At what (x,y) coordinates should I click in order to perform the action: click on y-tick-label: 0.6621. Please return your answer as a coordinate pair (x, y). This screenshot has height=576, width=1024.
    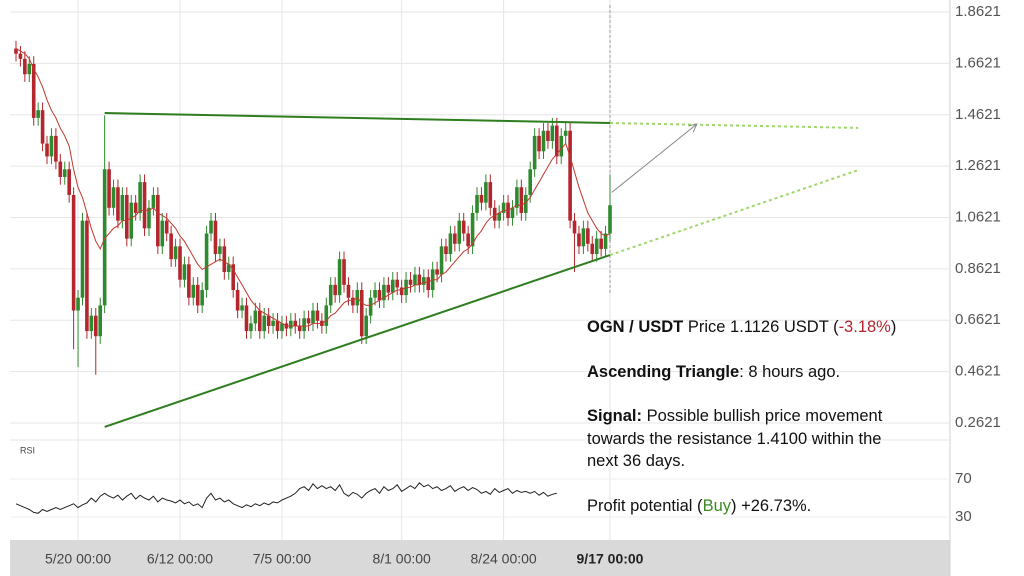
    Looking at the image, I should click on (978, 319).